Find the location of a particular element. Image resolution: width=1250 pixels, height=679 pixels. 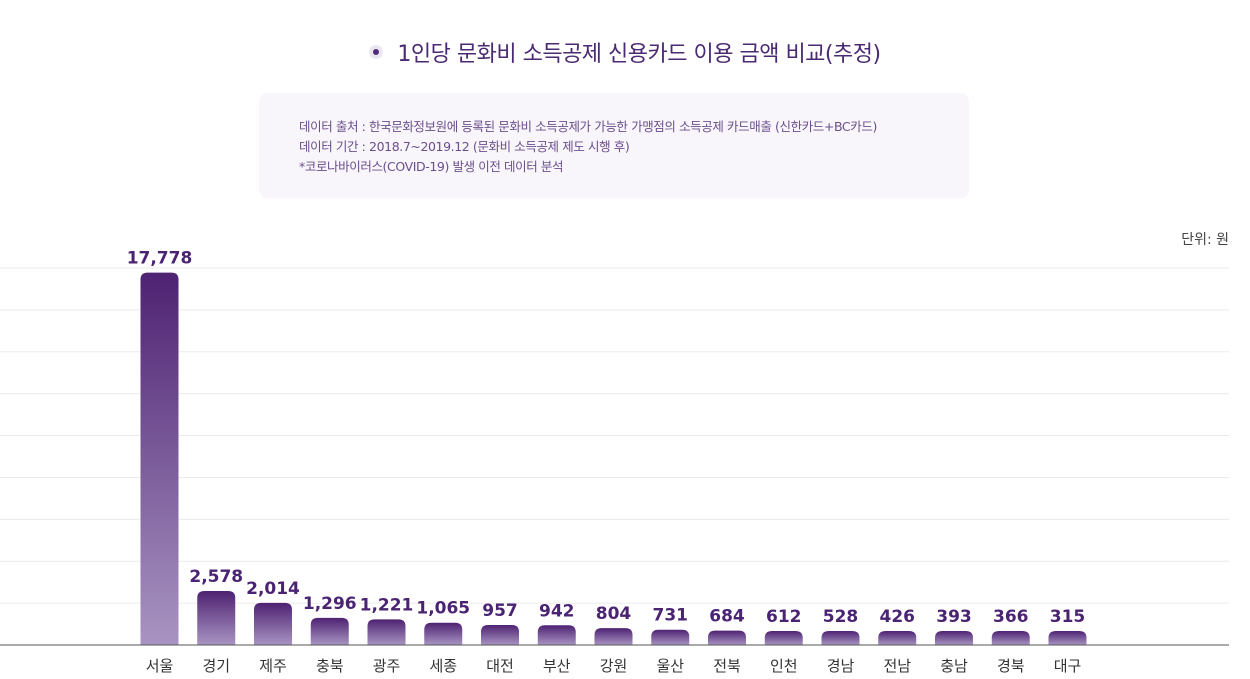

bar-인천 is located at coordinates (783, 638).